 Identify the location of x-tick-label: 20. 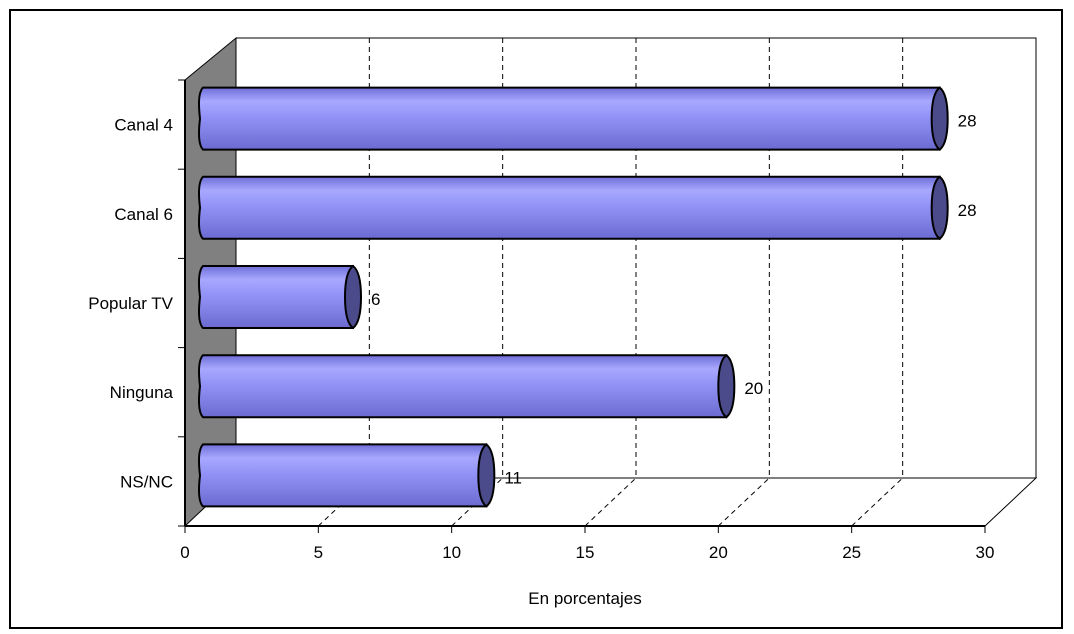
(718, 552).